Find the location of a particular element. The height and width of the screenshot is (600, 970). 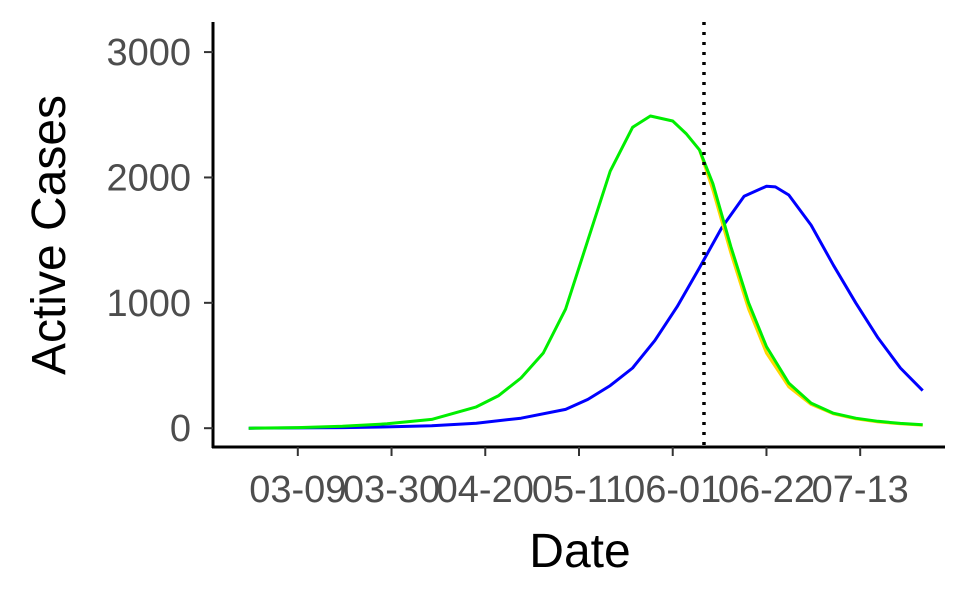

x-tick-label: 03-30 is located at coordinates (391, 490).